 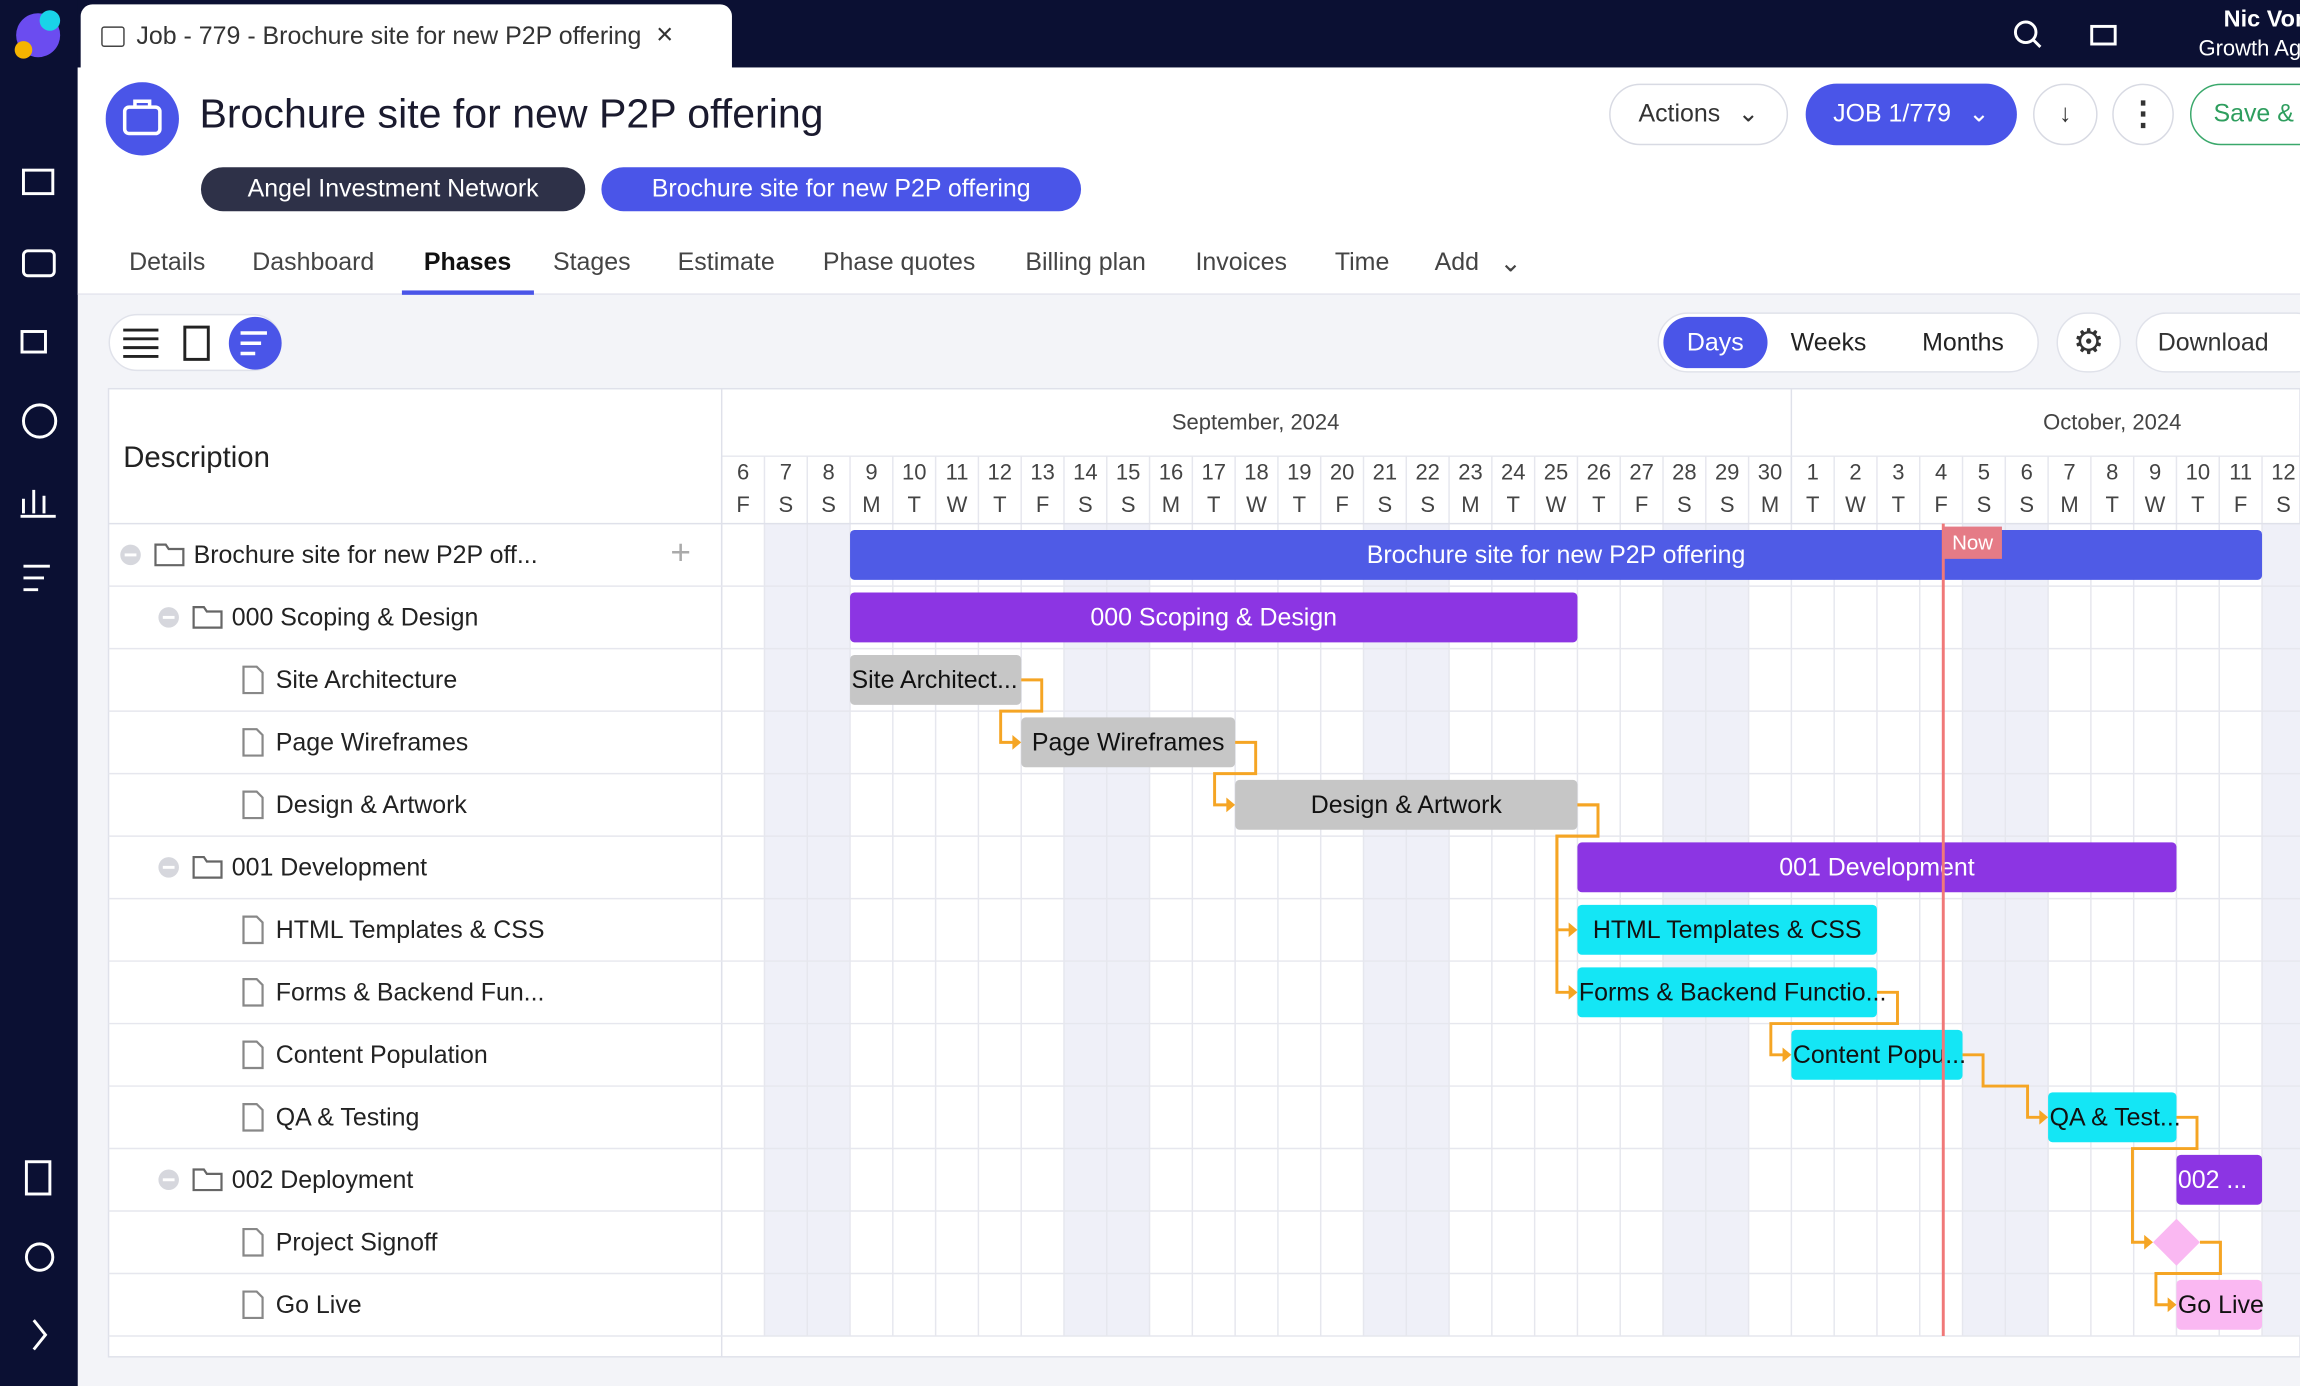 I want to click on icon-company, so click(x=38, y=1178).